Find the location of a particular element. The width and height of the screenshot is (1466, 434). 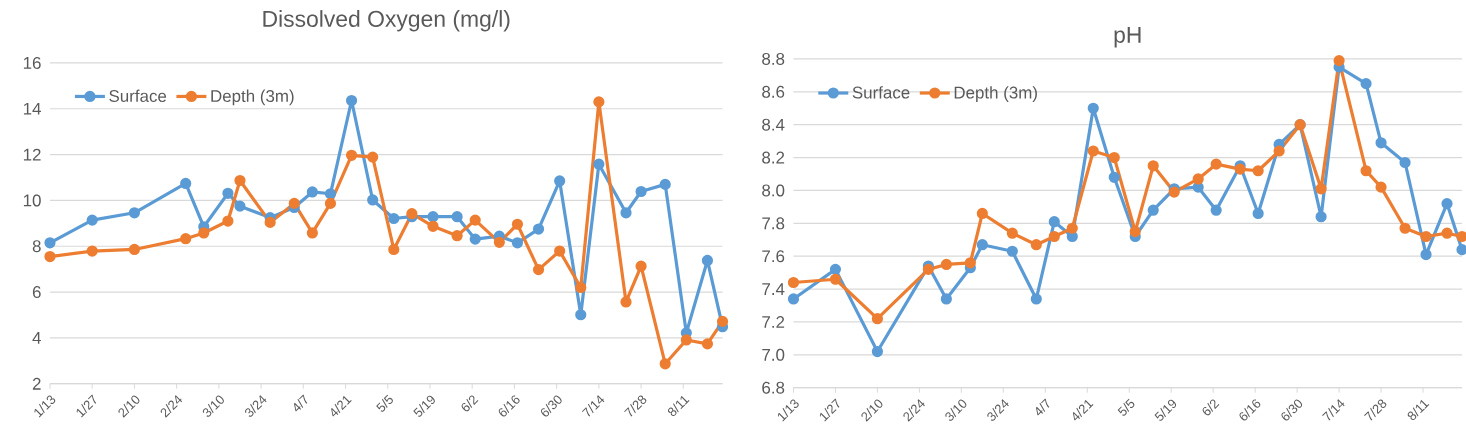

y-tick-label: 12 is located at coordinates (32, 154).